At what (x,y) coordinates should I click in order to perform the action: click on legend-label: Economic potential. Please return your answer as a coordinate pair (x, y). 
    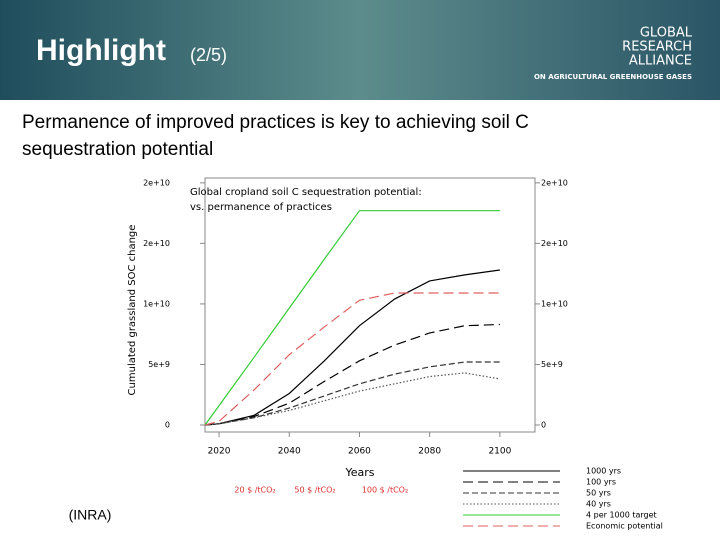
    Looking at the image, I should click on (624, 526).